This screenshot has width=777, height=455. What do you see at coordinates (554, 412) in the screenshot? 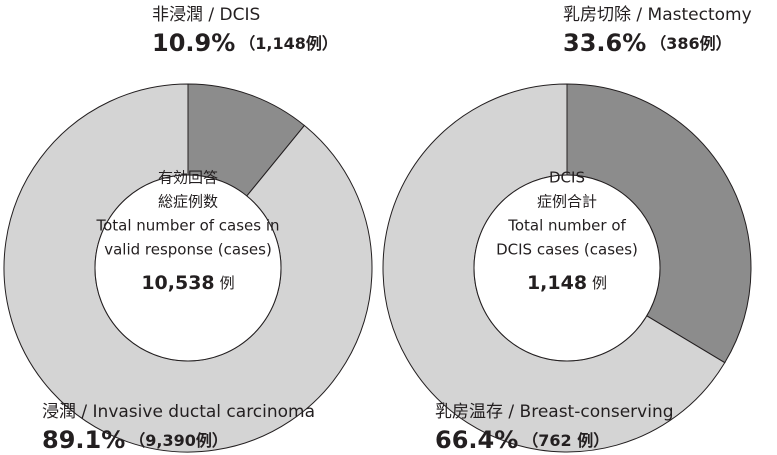
I see `slice-label: 乳房温存 / Breast-conserving` at bounding box center [554, 412].